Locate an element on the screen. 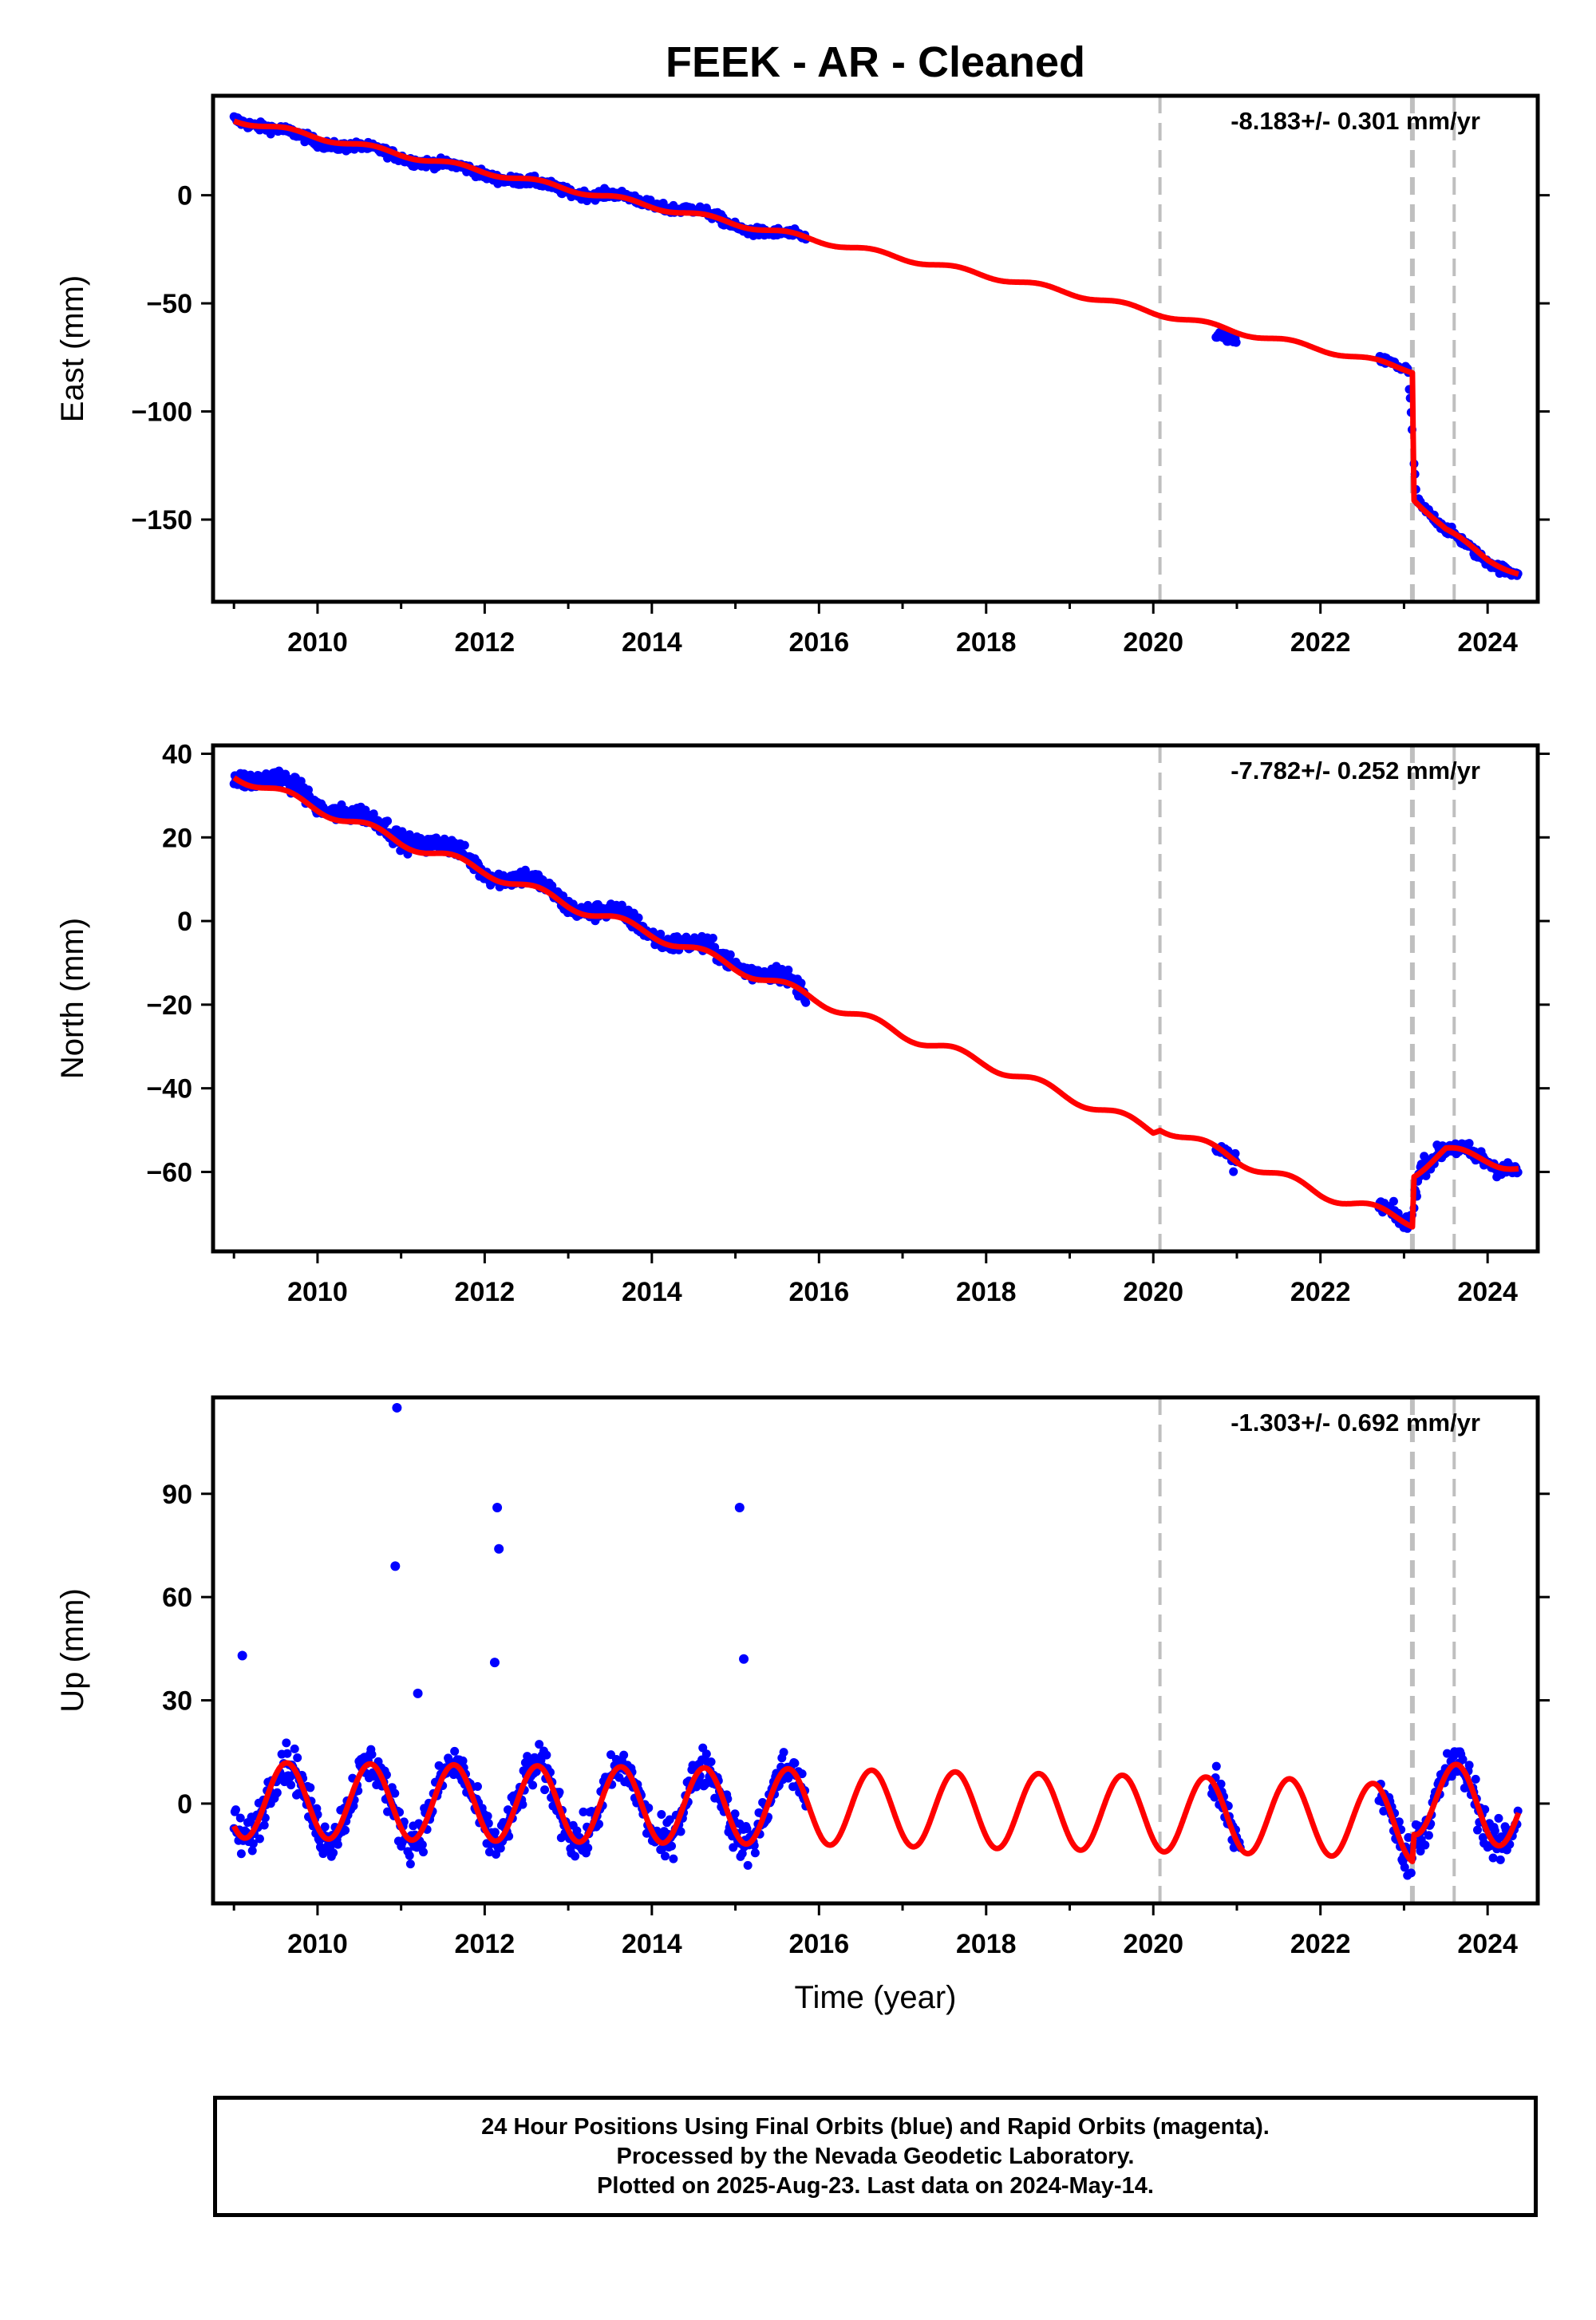  rate-label: -8.183+/- 0.301 mm/yr is located at coordinates (1355, 121).